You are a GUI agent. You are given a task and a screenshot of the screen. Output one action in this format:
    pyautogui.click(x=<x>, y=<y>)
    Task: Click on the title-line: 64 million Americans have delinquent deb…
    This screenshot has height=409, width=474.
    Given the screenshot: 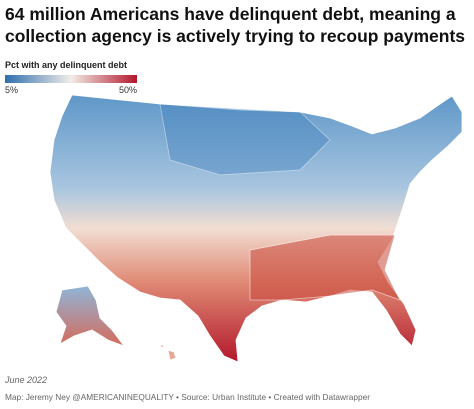 What is the action you would take?
    pyautogui.click(x=230, y=14)
    